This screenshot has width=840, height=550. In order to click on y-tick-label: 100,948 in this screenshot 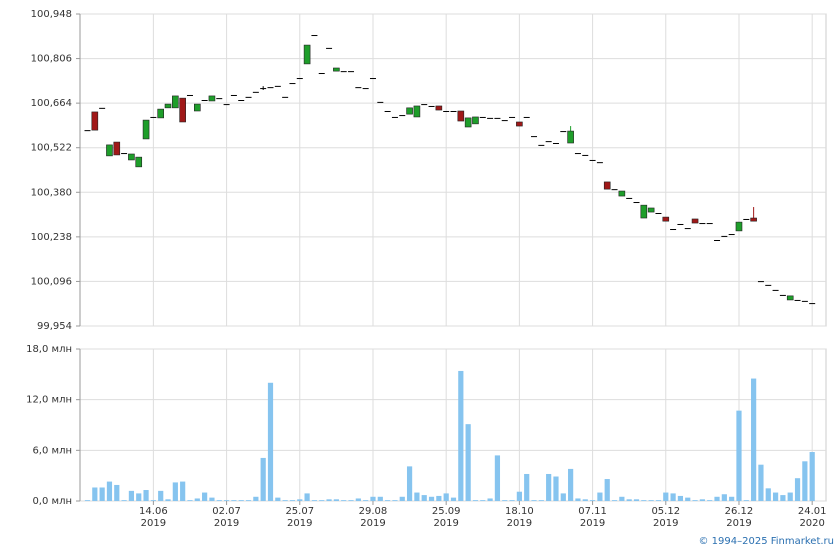, I will do `click(51, 14)`.